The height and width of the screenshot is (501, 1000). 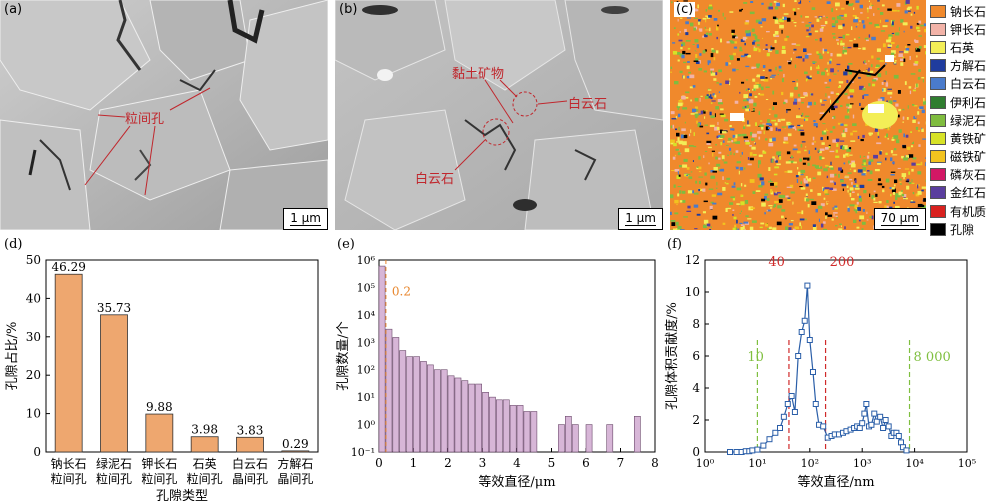 What do you see at coordinates (769, 439) in the screenshot?
I see `data-point` at bounding box center [769, 439].